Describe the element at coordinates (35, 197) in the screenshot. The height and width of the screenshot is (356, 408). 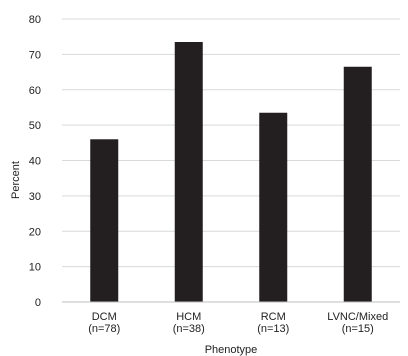
I see `y-tick-label: 30` at that location.